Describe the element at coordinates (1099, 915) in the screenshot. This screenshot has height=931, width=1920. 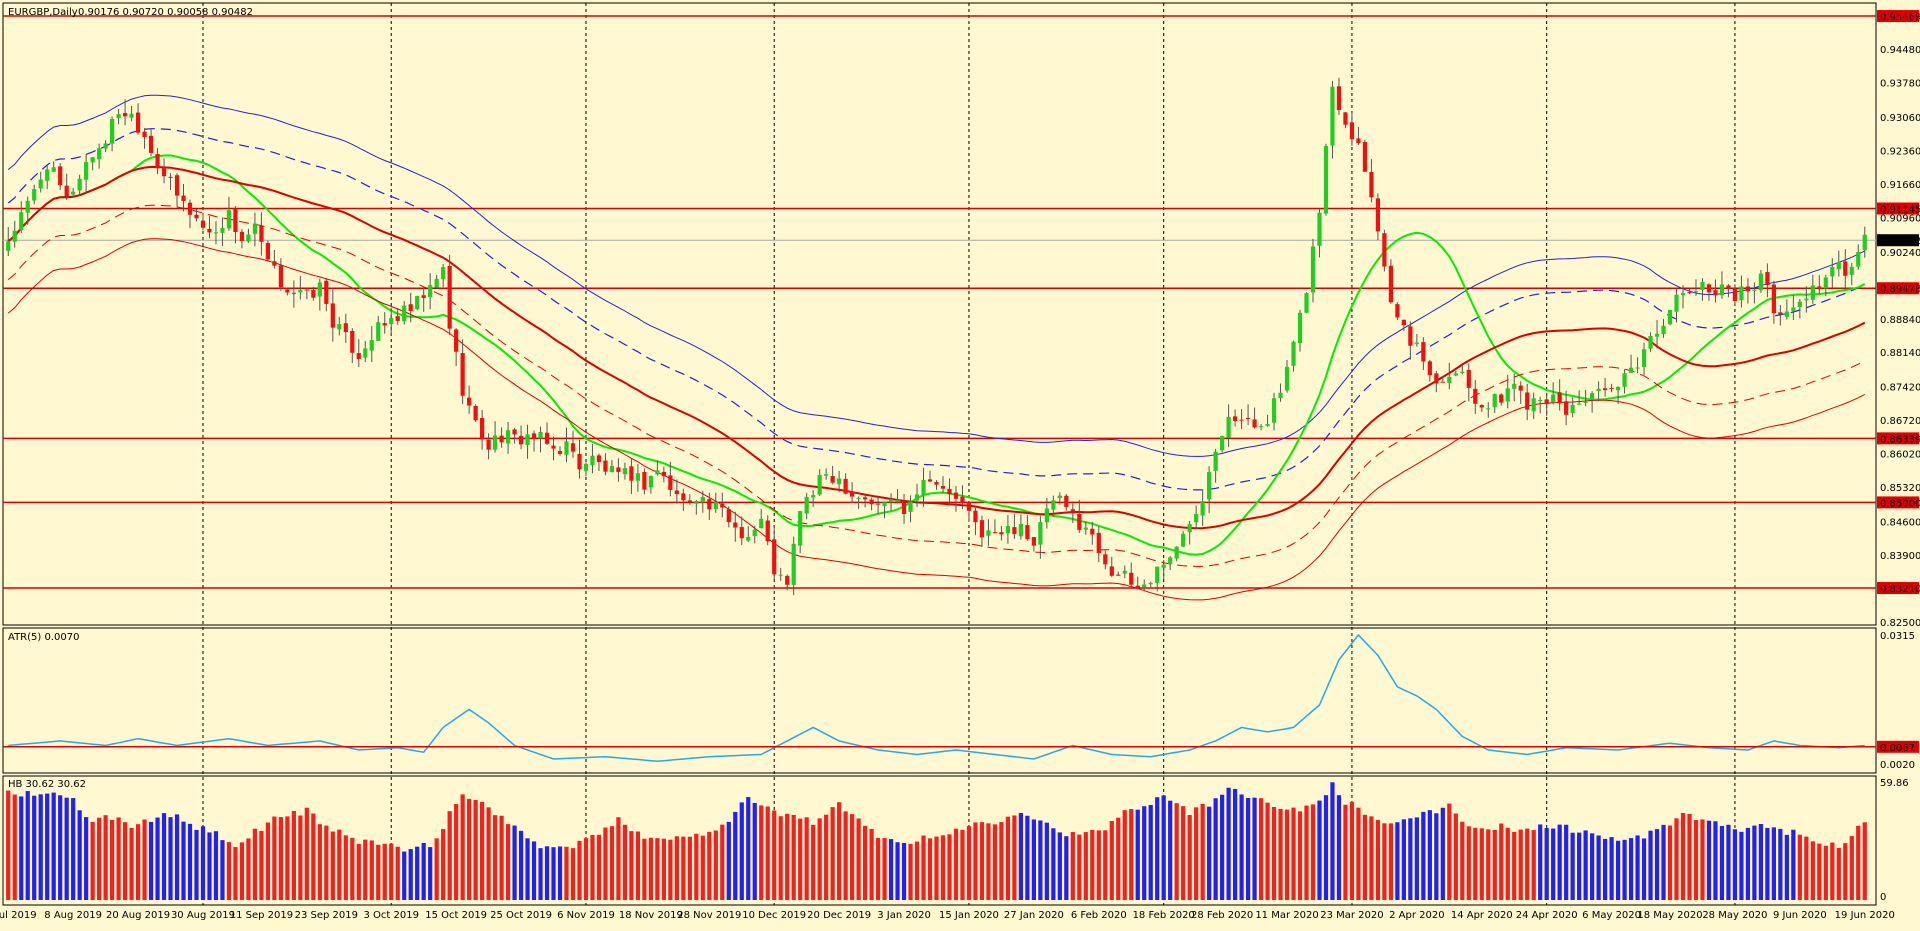
I see `x-tick-label: 6 Feb 2020` at that location.